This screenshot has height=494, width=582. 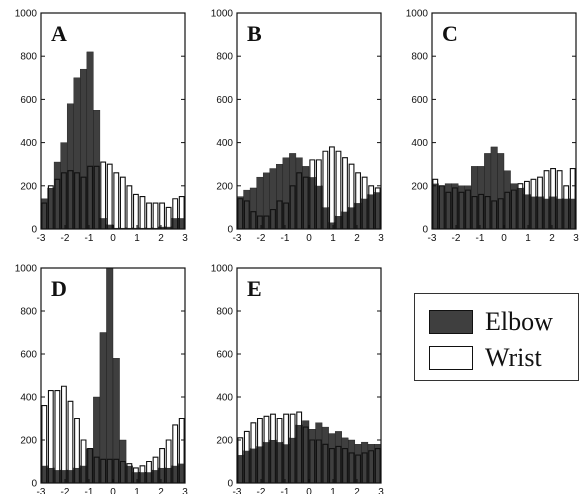 What do you see at coordinates (101, 127) in the screenshot?
I see `panel-a: 0 200 400 600 800 1000 -3 -2 -1 0 1 2 3 A` at bounding box center [101, 127].